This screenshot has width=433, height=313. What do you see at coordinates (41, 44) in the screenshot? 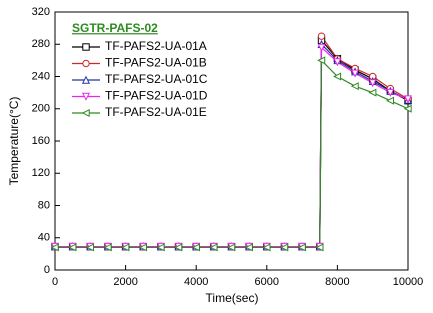
I see `y-tick-label: 280` at bounding box center [41, 44].